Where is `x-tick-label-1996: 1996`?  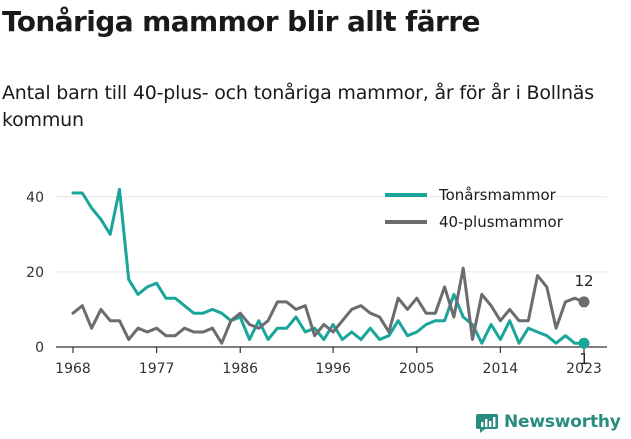
x-tick-label-1996: 1996 is located at coordinates (333, 369).